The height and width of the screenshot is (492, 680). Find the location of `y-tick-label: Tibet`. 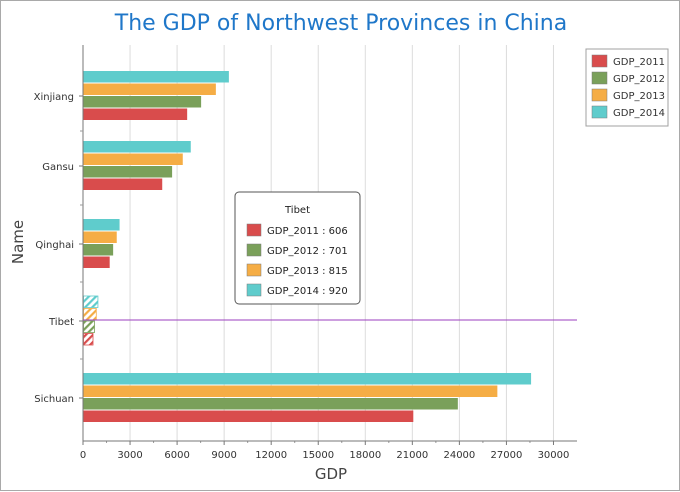

y-tick-label: Tibet is located at coordinates (61, 322).